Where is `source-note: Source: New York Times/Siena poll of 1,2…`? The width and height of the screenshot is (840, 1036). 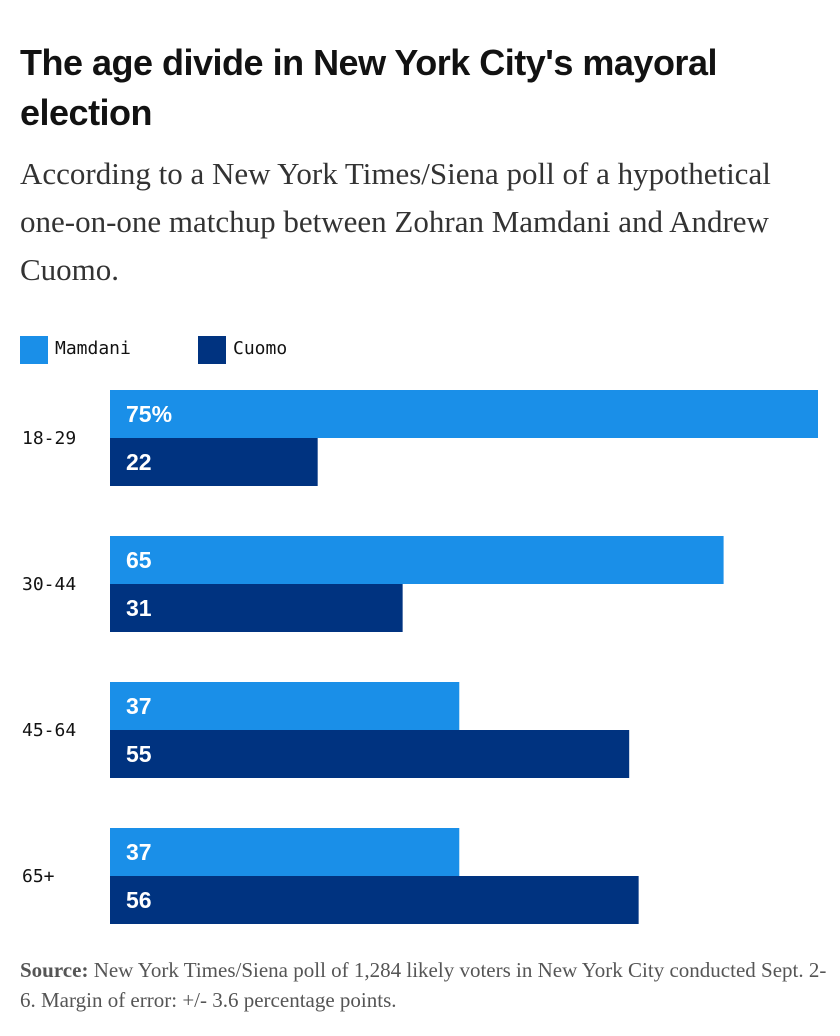 source-note: Source: New York Times/Siena poll of 1,2… is located at coordinates (425, 985).